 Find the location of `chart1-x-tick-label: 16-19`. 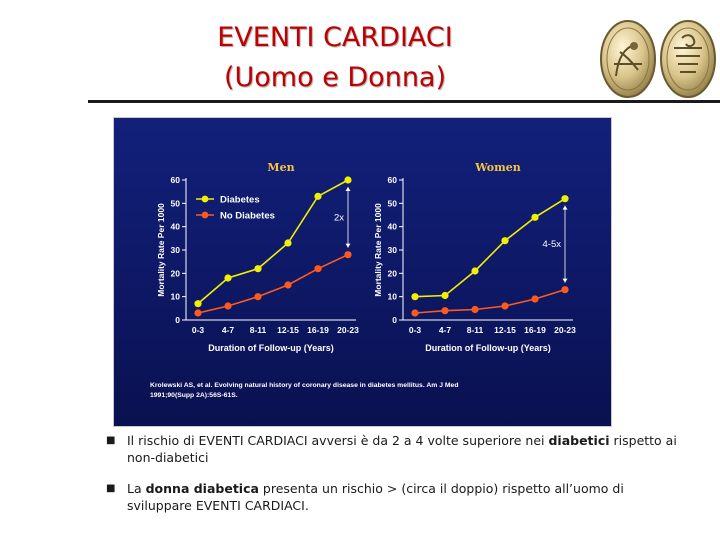

chart1-x-tick-label: 16-19 is located at coordinates (318, 330).